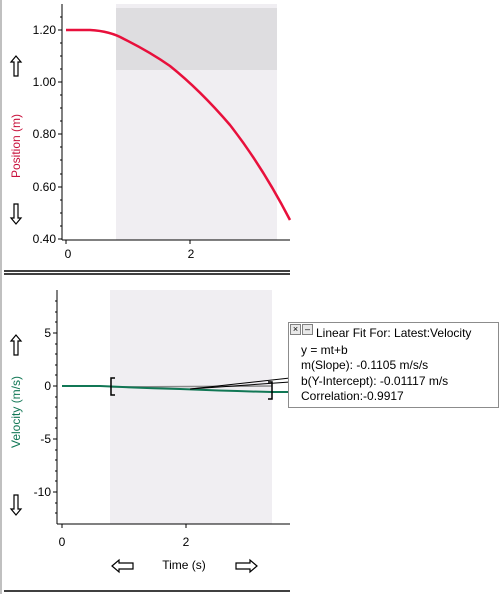  What do you see at coordinates (147, 272) in the screenshot?
I see `graph-splitter` at bounding box center [147, 272].